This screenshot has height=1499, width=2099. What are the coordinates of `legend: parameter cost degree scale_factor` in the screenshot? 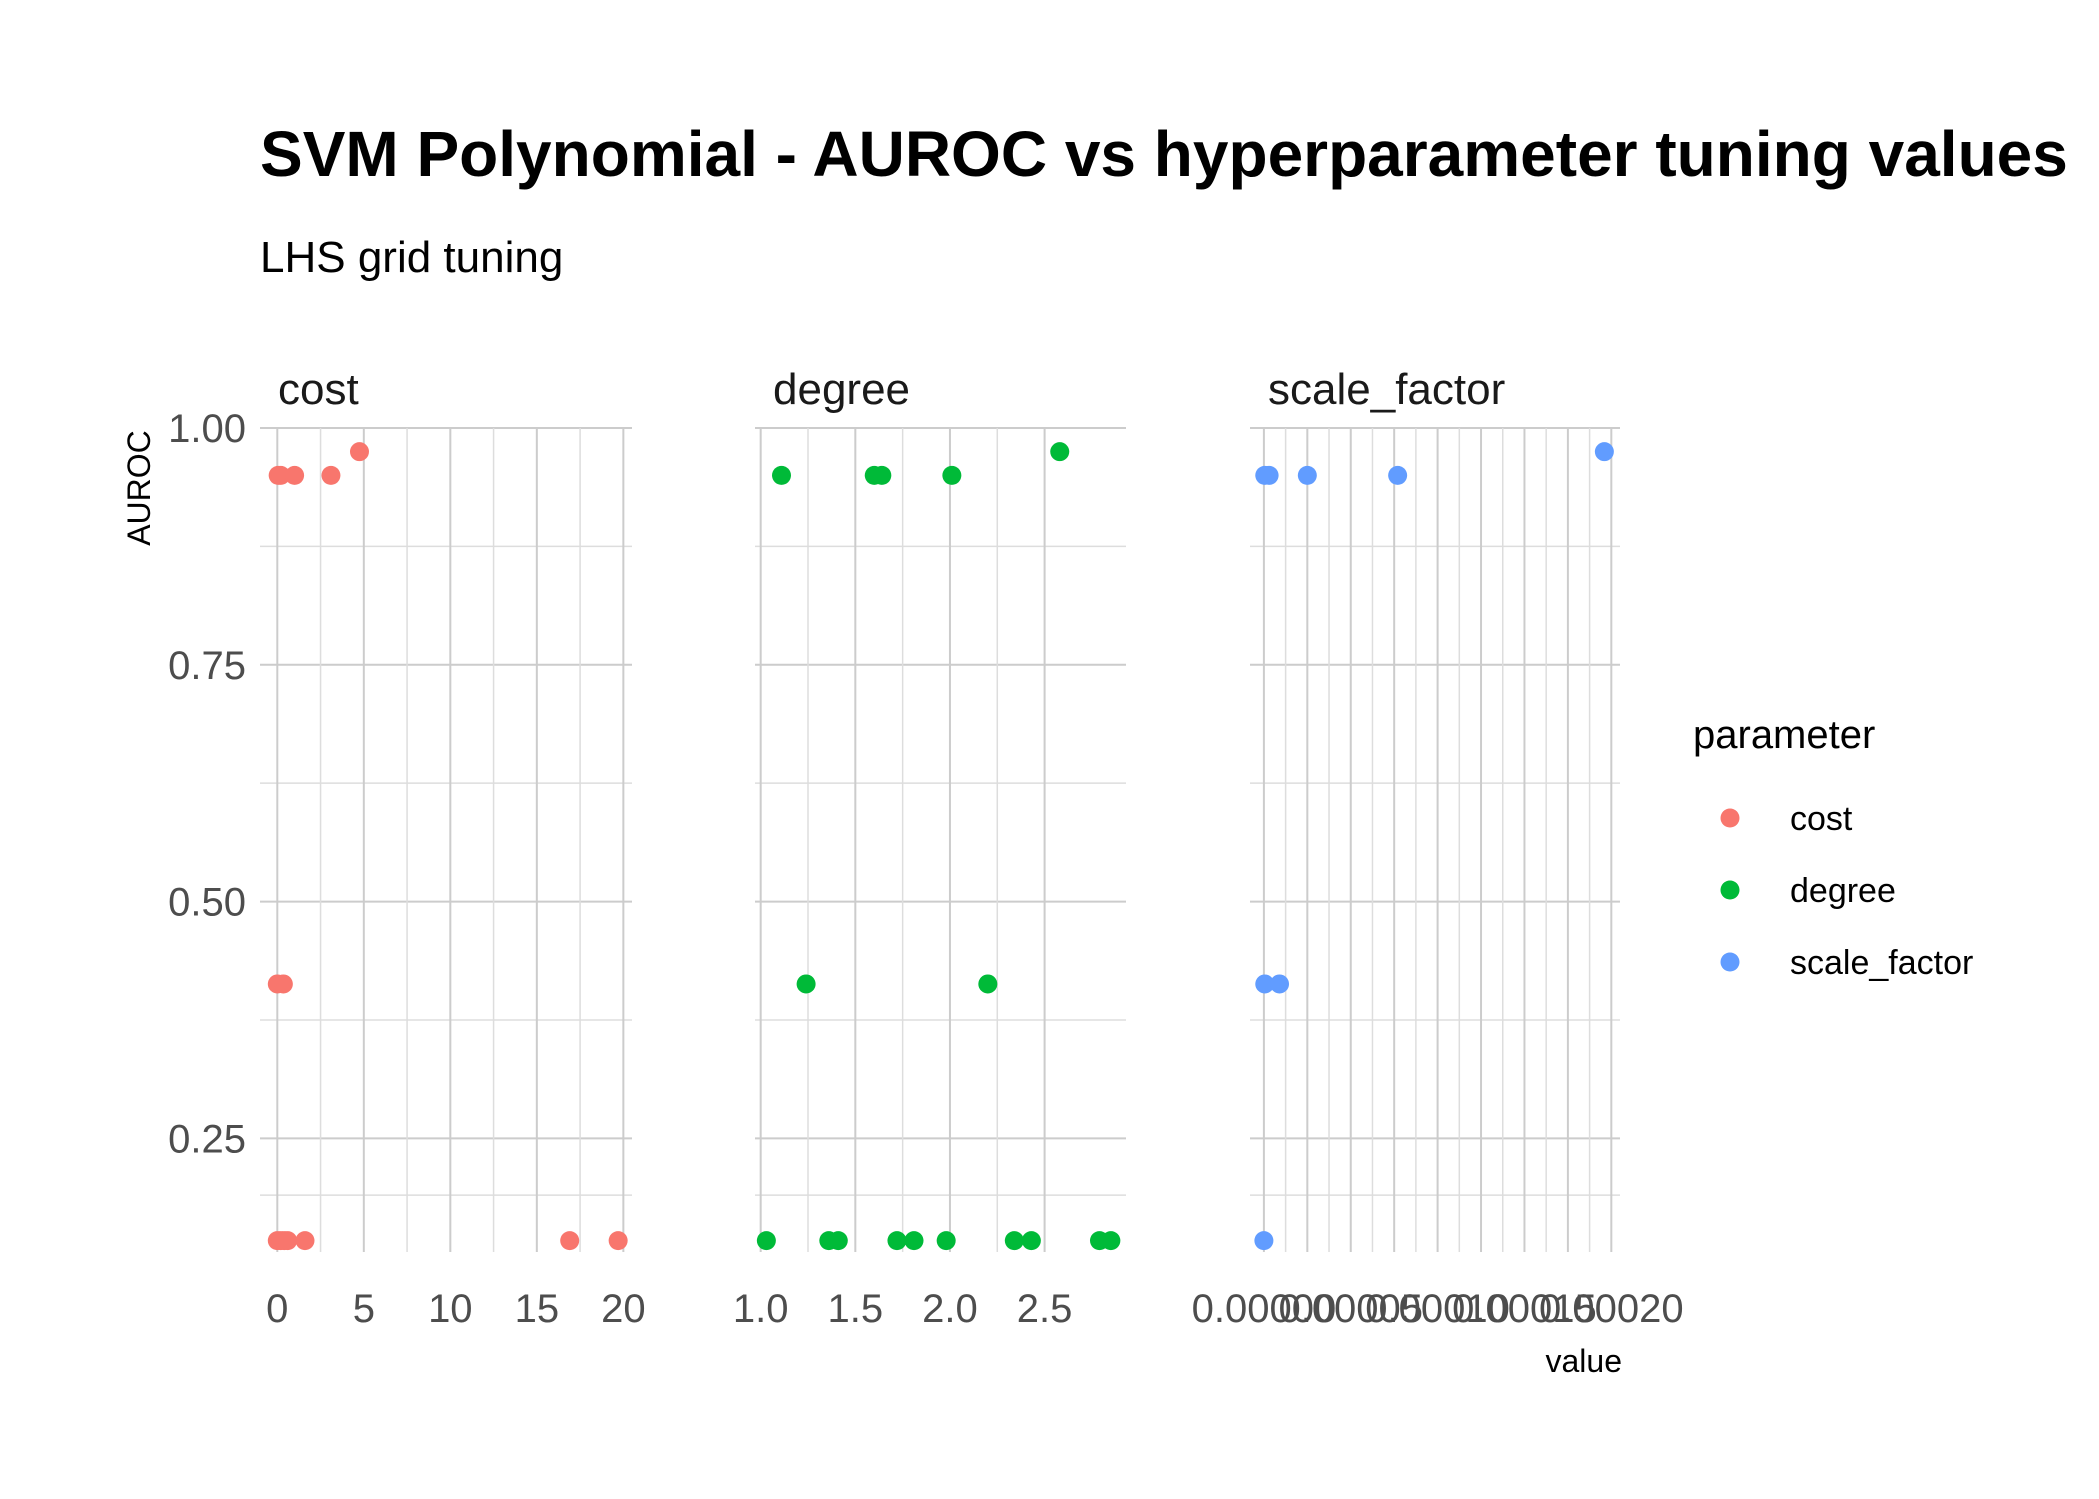 It's located at (1833, 847).